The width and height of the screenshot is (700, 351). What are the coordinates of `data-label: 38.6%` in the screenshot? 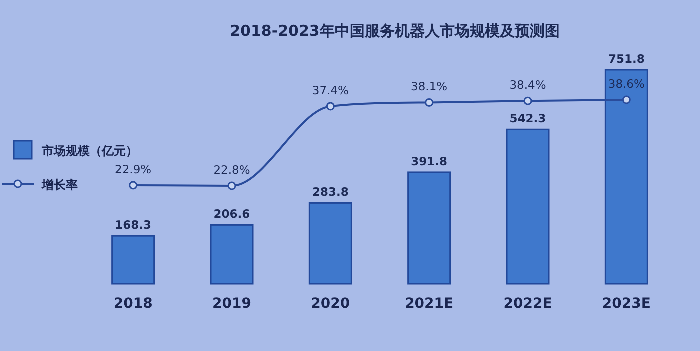 It's located at (626, 84).